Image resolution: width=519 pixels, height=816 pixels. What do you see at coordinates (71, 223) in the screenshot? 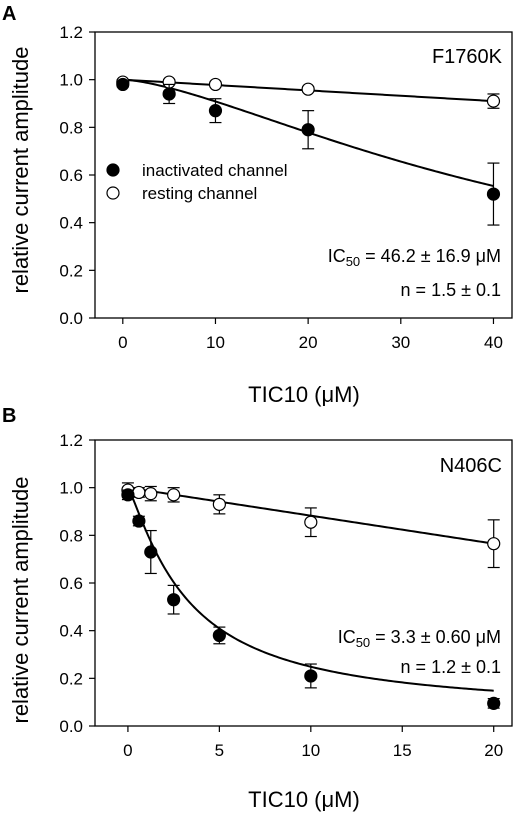
I see `panel-a-ytick-label: 0.4` at bounding box center [71, 223].